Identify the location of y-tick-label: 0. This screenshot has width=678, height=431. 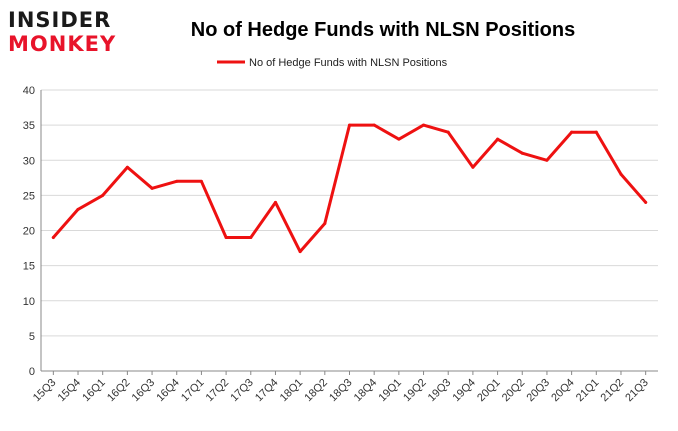
(32, 372).